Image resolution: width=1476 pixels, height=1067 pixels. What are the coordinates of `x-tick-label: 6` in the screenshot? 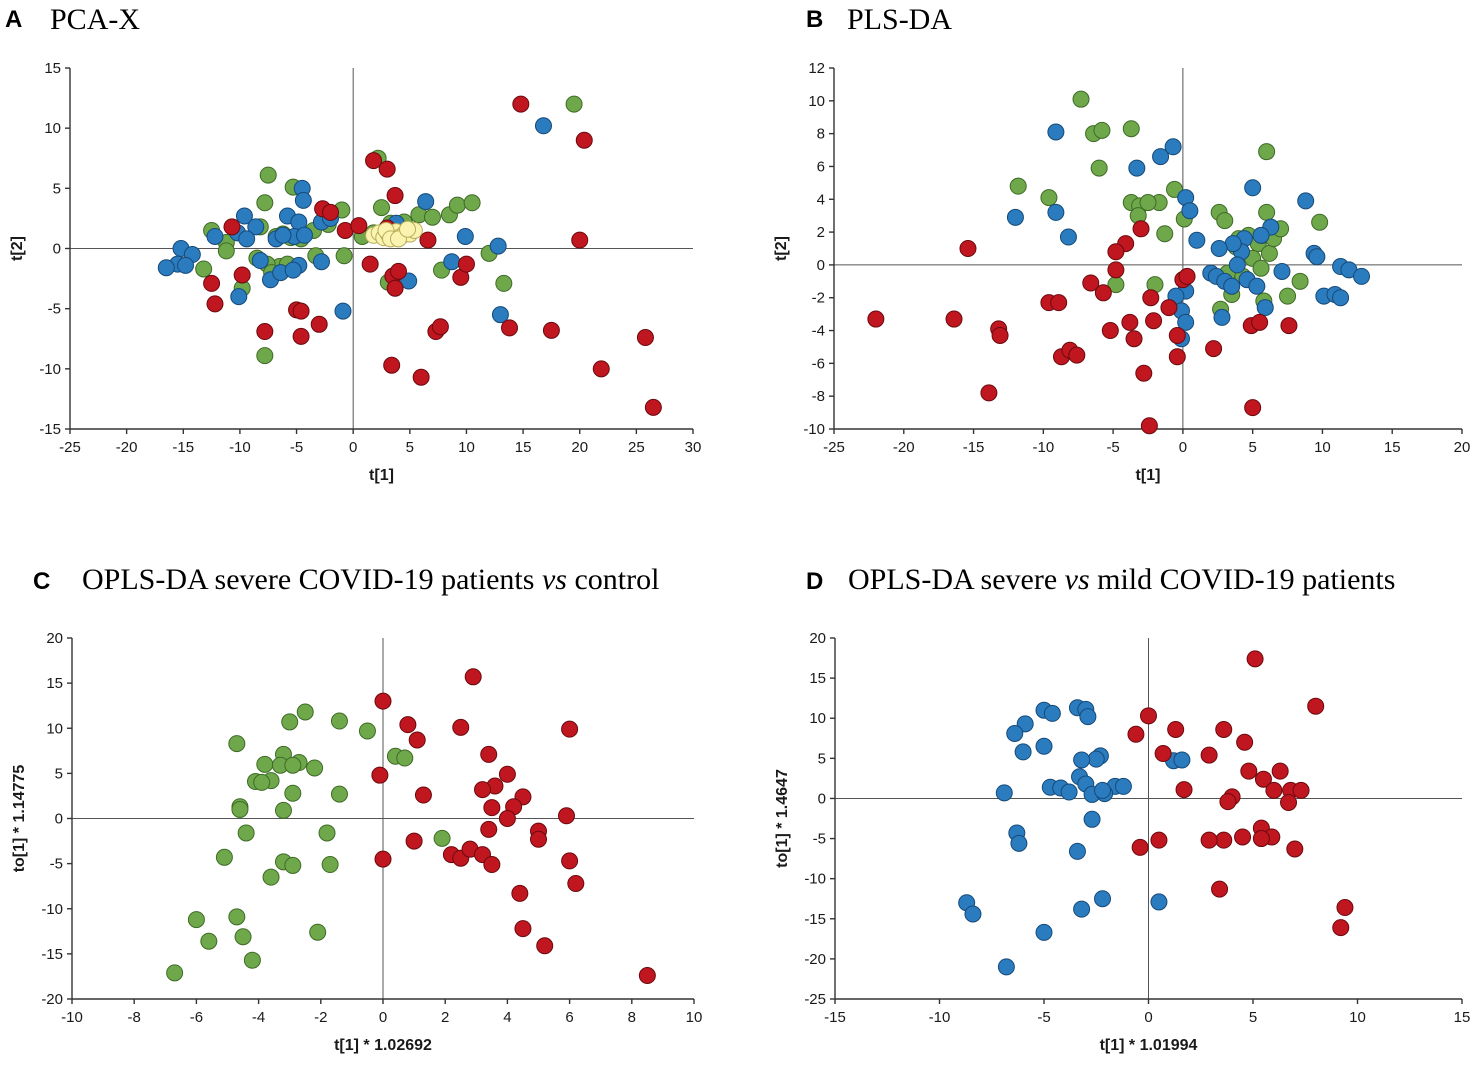 It's located at (569, 1017).